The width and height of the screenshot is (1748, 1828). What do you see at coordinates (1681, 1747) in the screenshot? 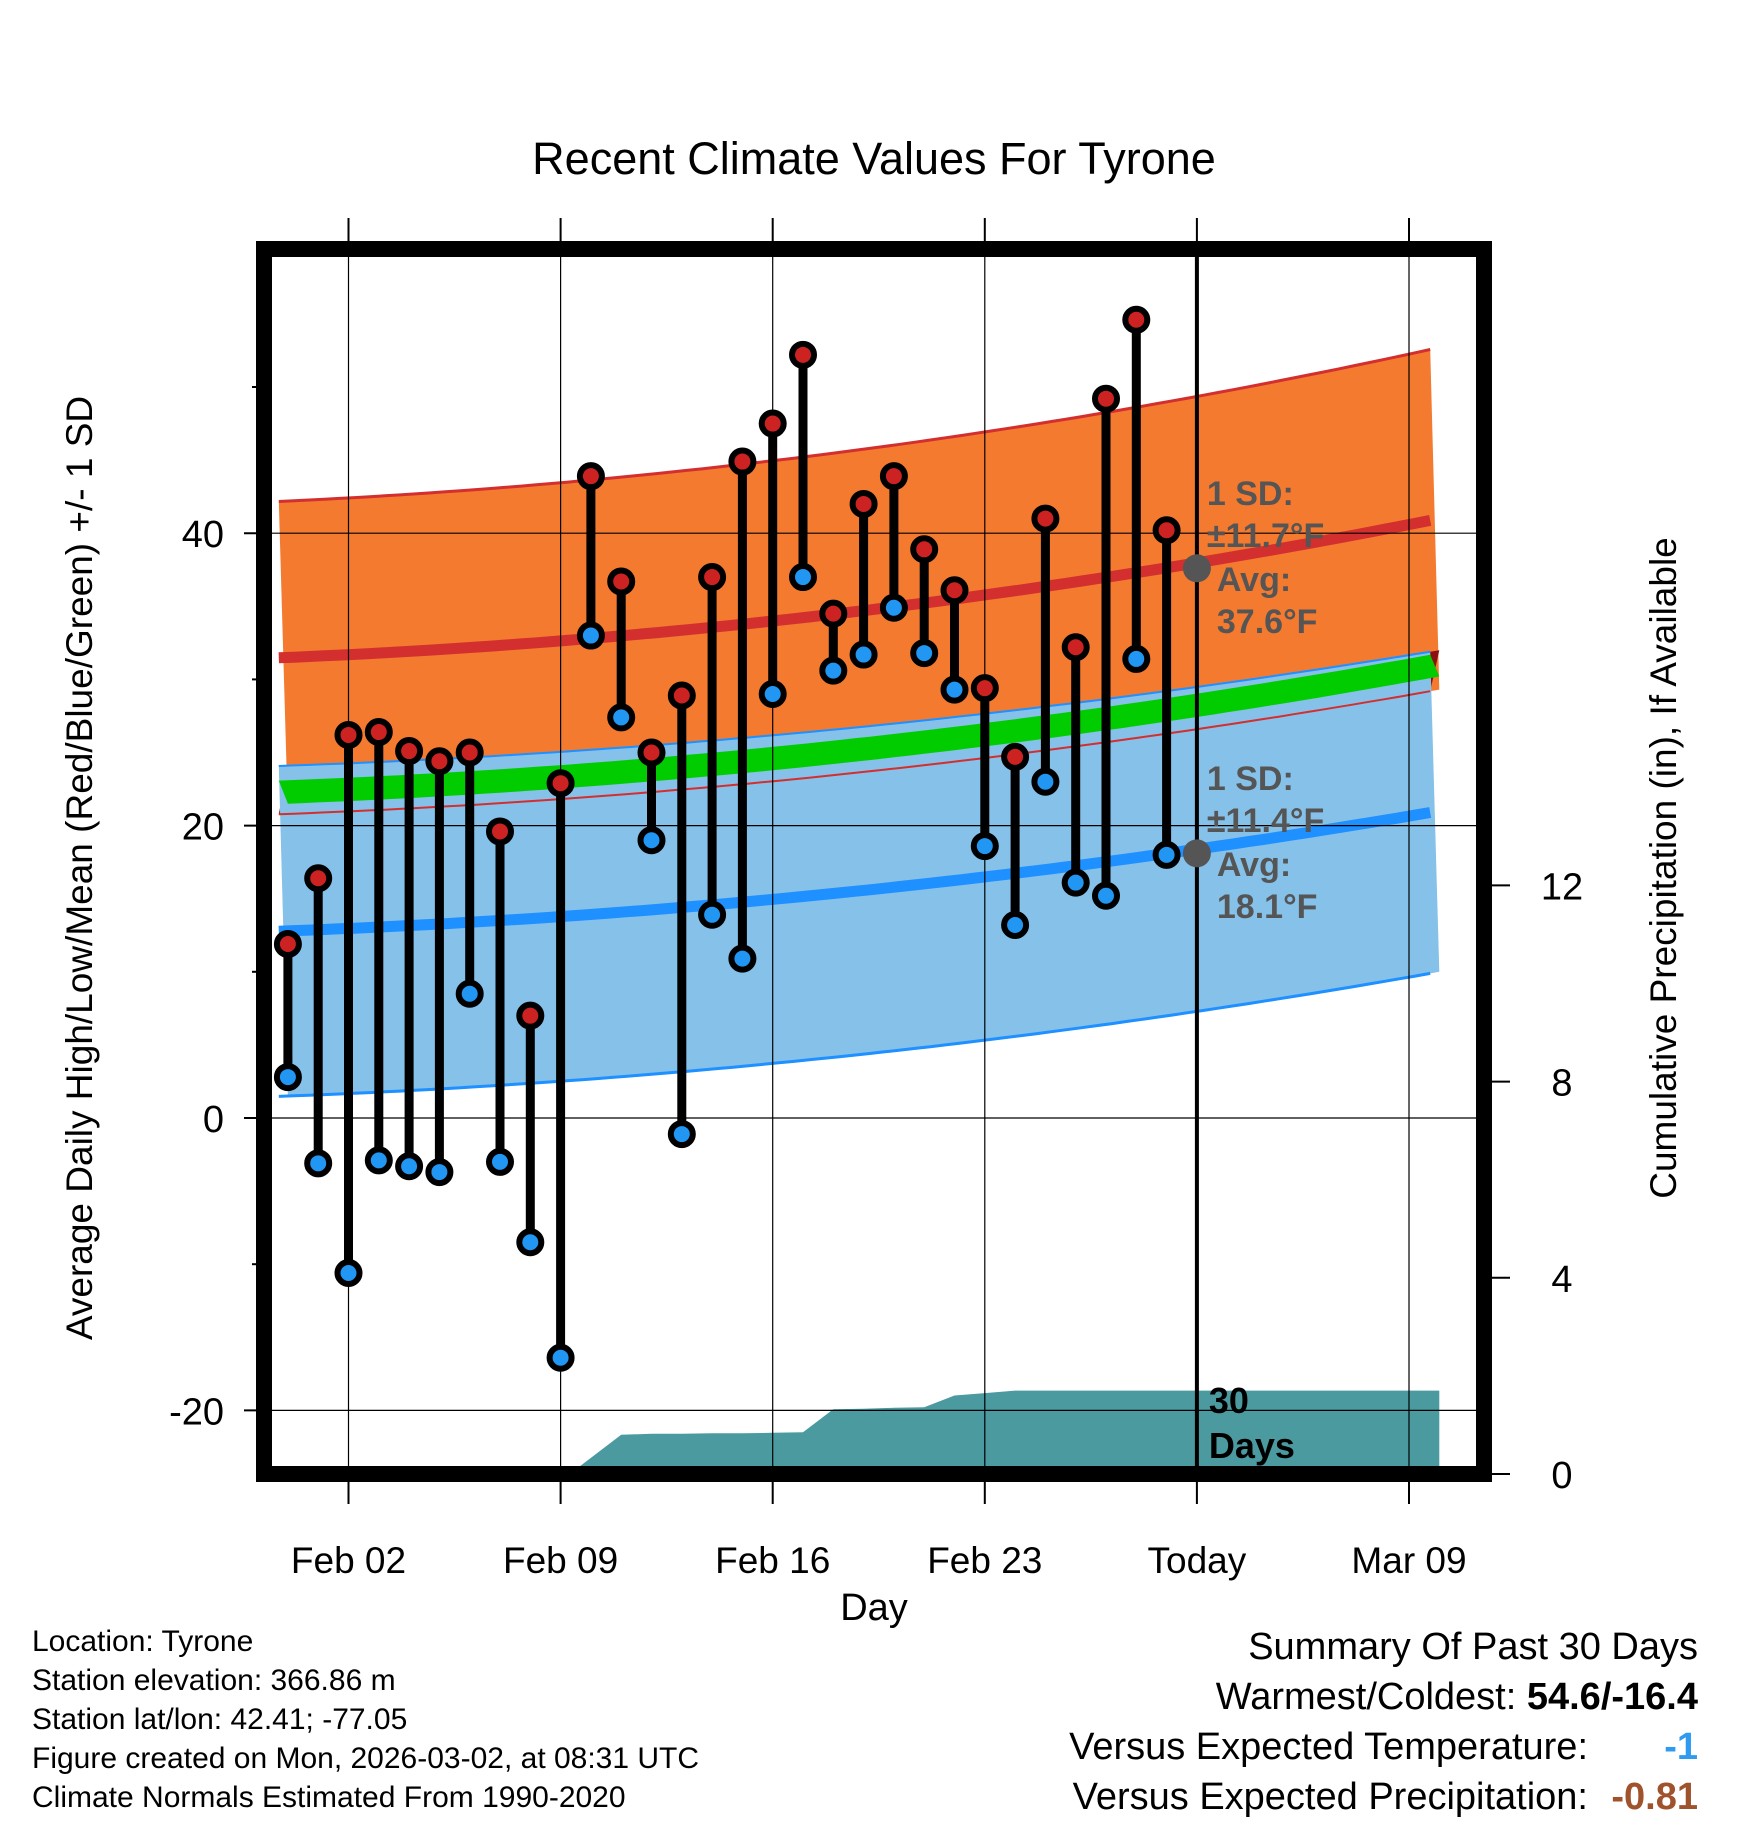
I see `temp-value: -1` at bounding box center [1681, 1747].